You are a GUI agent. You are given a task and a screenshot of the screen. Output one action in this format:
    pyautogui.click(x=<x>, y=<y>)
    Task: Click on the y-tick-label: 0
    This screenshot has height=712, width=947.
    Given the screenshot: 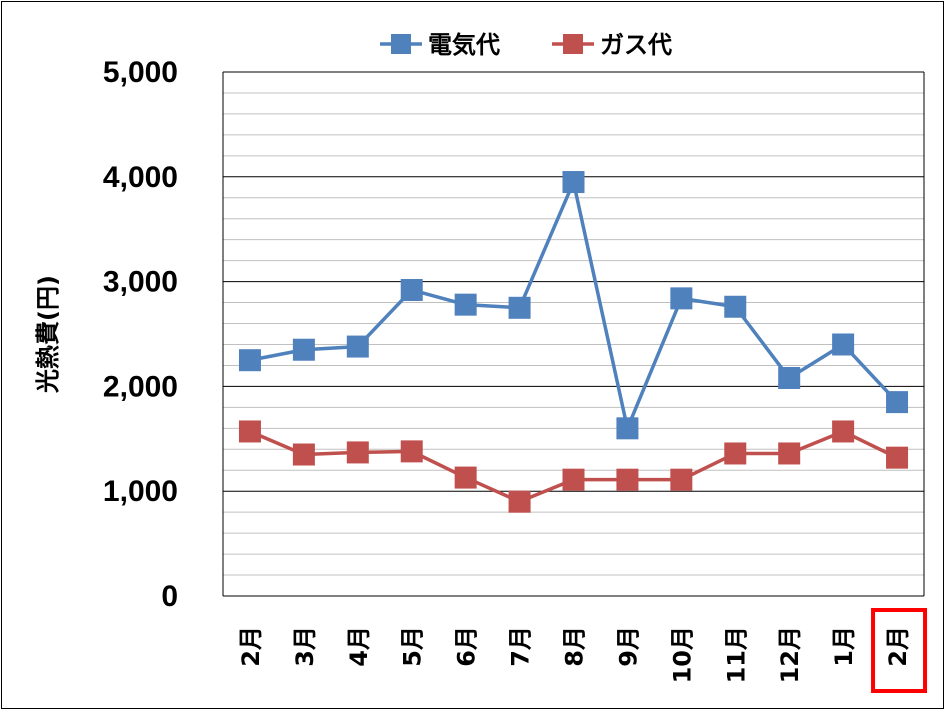 What is the action you would take?
    pyautogui.click(x=169, y=596)
    